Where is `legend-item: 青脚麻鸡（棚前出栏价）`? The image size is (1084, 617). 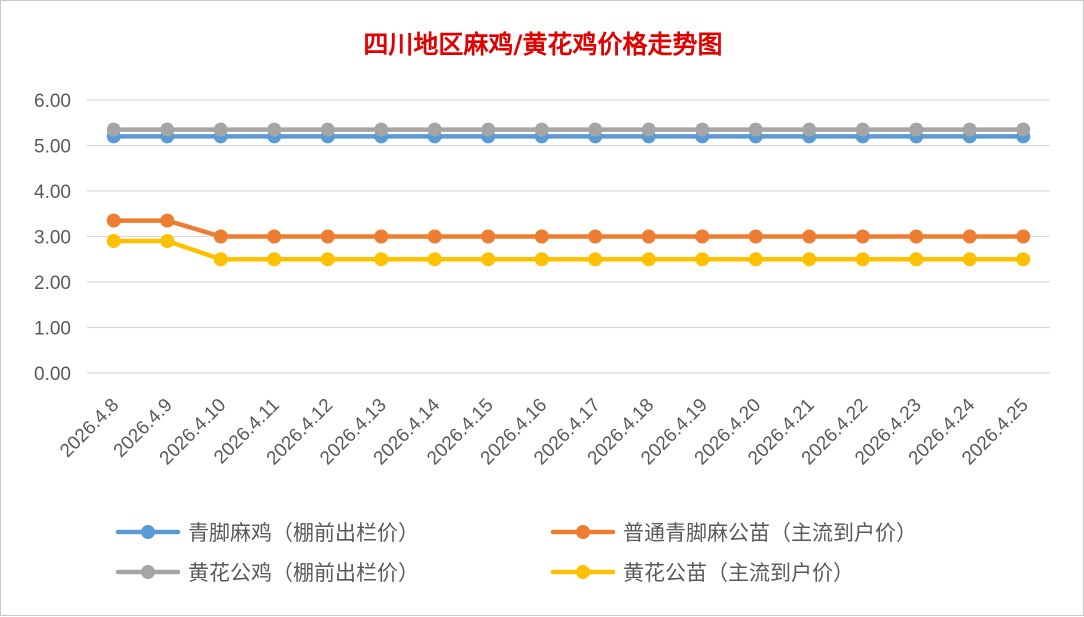
legend-item: 青脚麻鸡（棚前出栏价） is located at coordinates (267, 533).